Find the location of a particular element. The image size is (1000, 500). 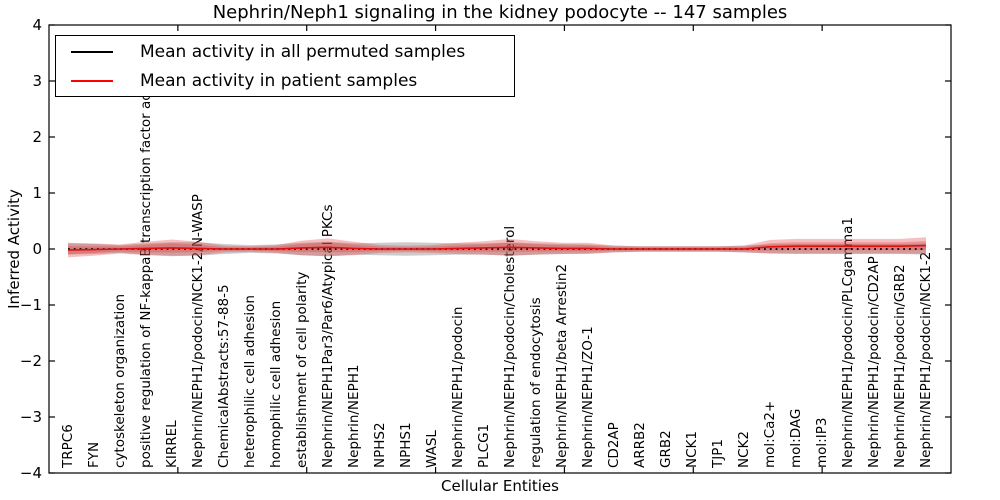

x-tick-label: Nephrin/NEPH1/podocin/NCK1-2/N-WASP is located at coordinates (198, 331).